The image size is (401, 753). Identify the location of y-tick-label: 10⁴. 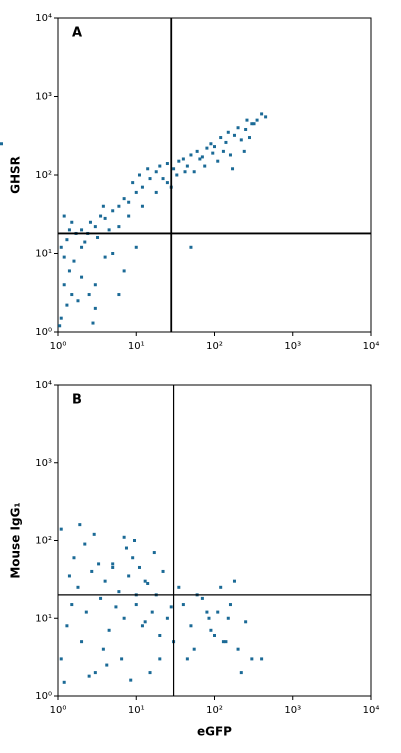
(43, 18).